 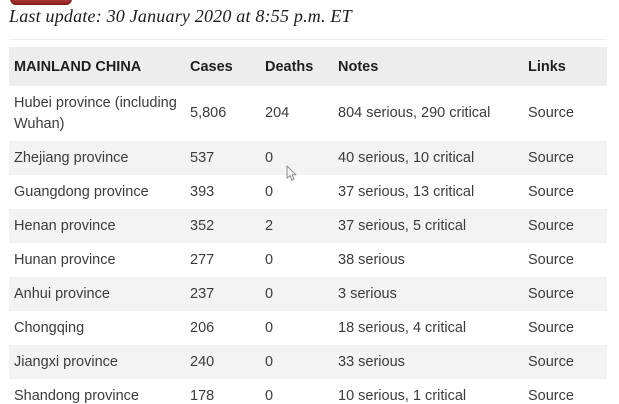 I want to click on cases-cell: 206, so click(x=202, y=327).